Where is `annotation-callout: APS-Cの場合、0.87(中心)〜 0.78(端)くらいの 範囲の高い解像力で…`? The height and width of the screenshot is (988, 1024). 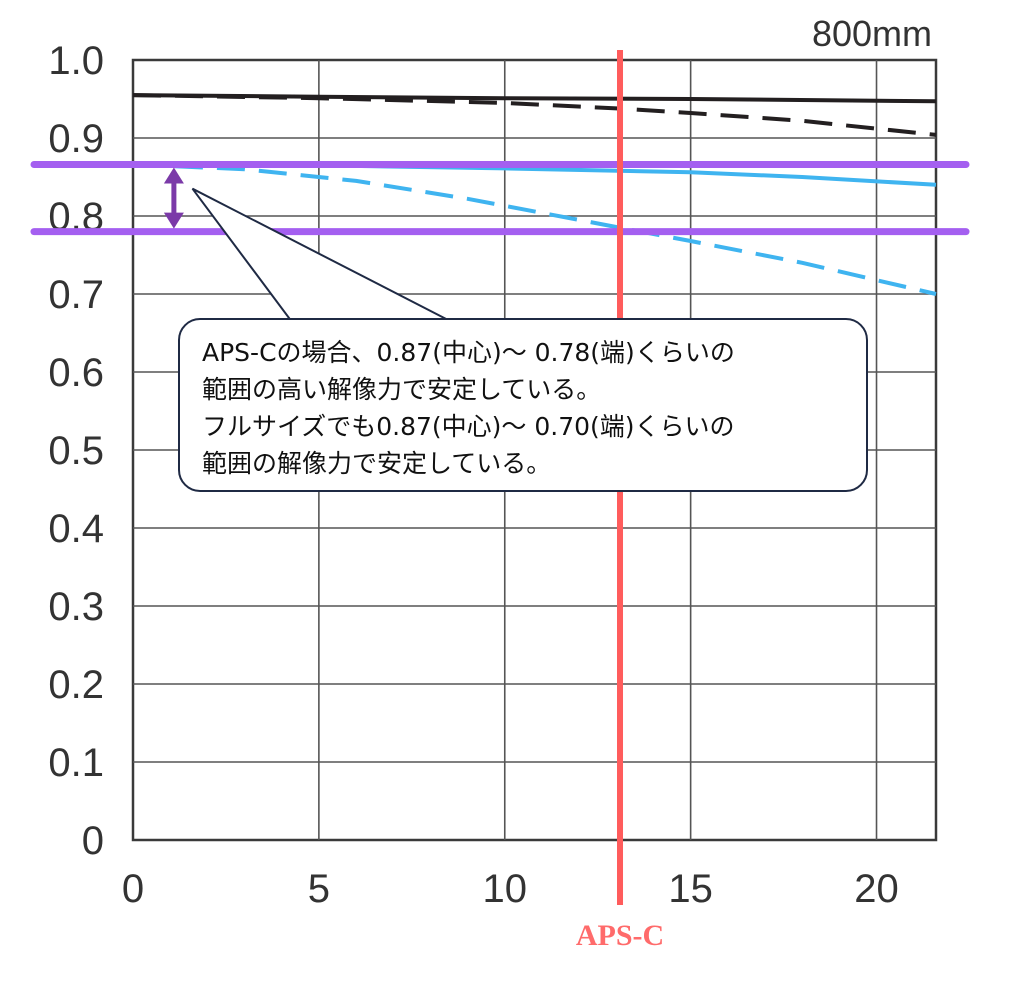
annotation-callout: APS-Cの場合、0.87(中心)〜 0.78(端)くらいの 範囲の高い解像力で… is located at coordinates (523, 405).